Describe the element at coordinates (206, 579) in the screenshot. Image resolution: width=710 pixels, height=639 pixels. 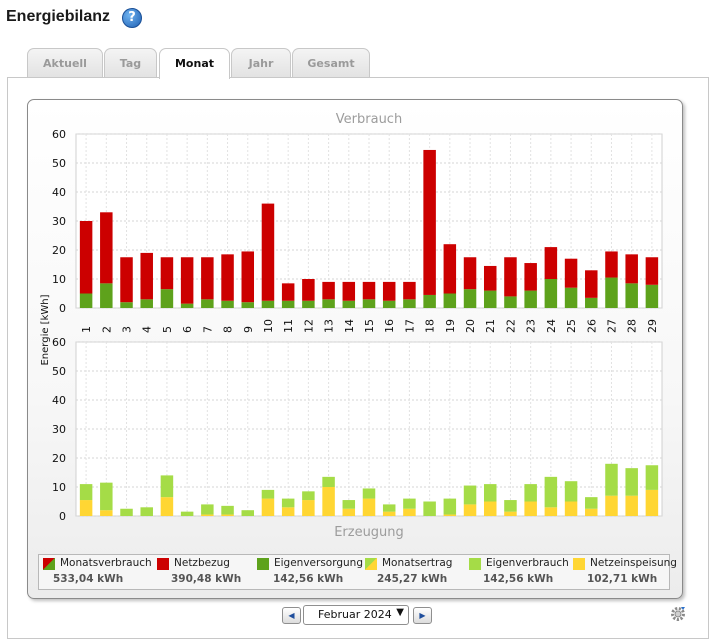
I see `legend-value-netzbezug: 390,48 kWh` at that location.